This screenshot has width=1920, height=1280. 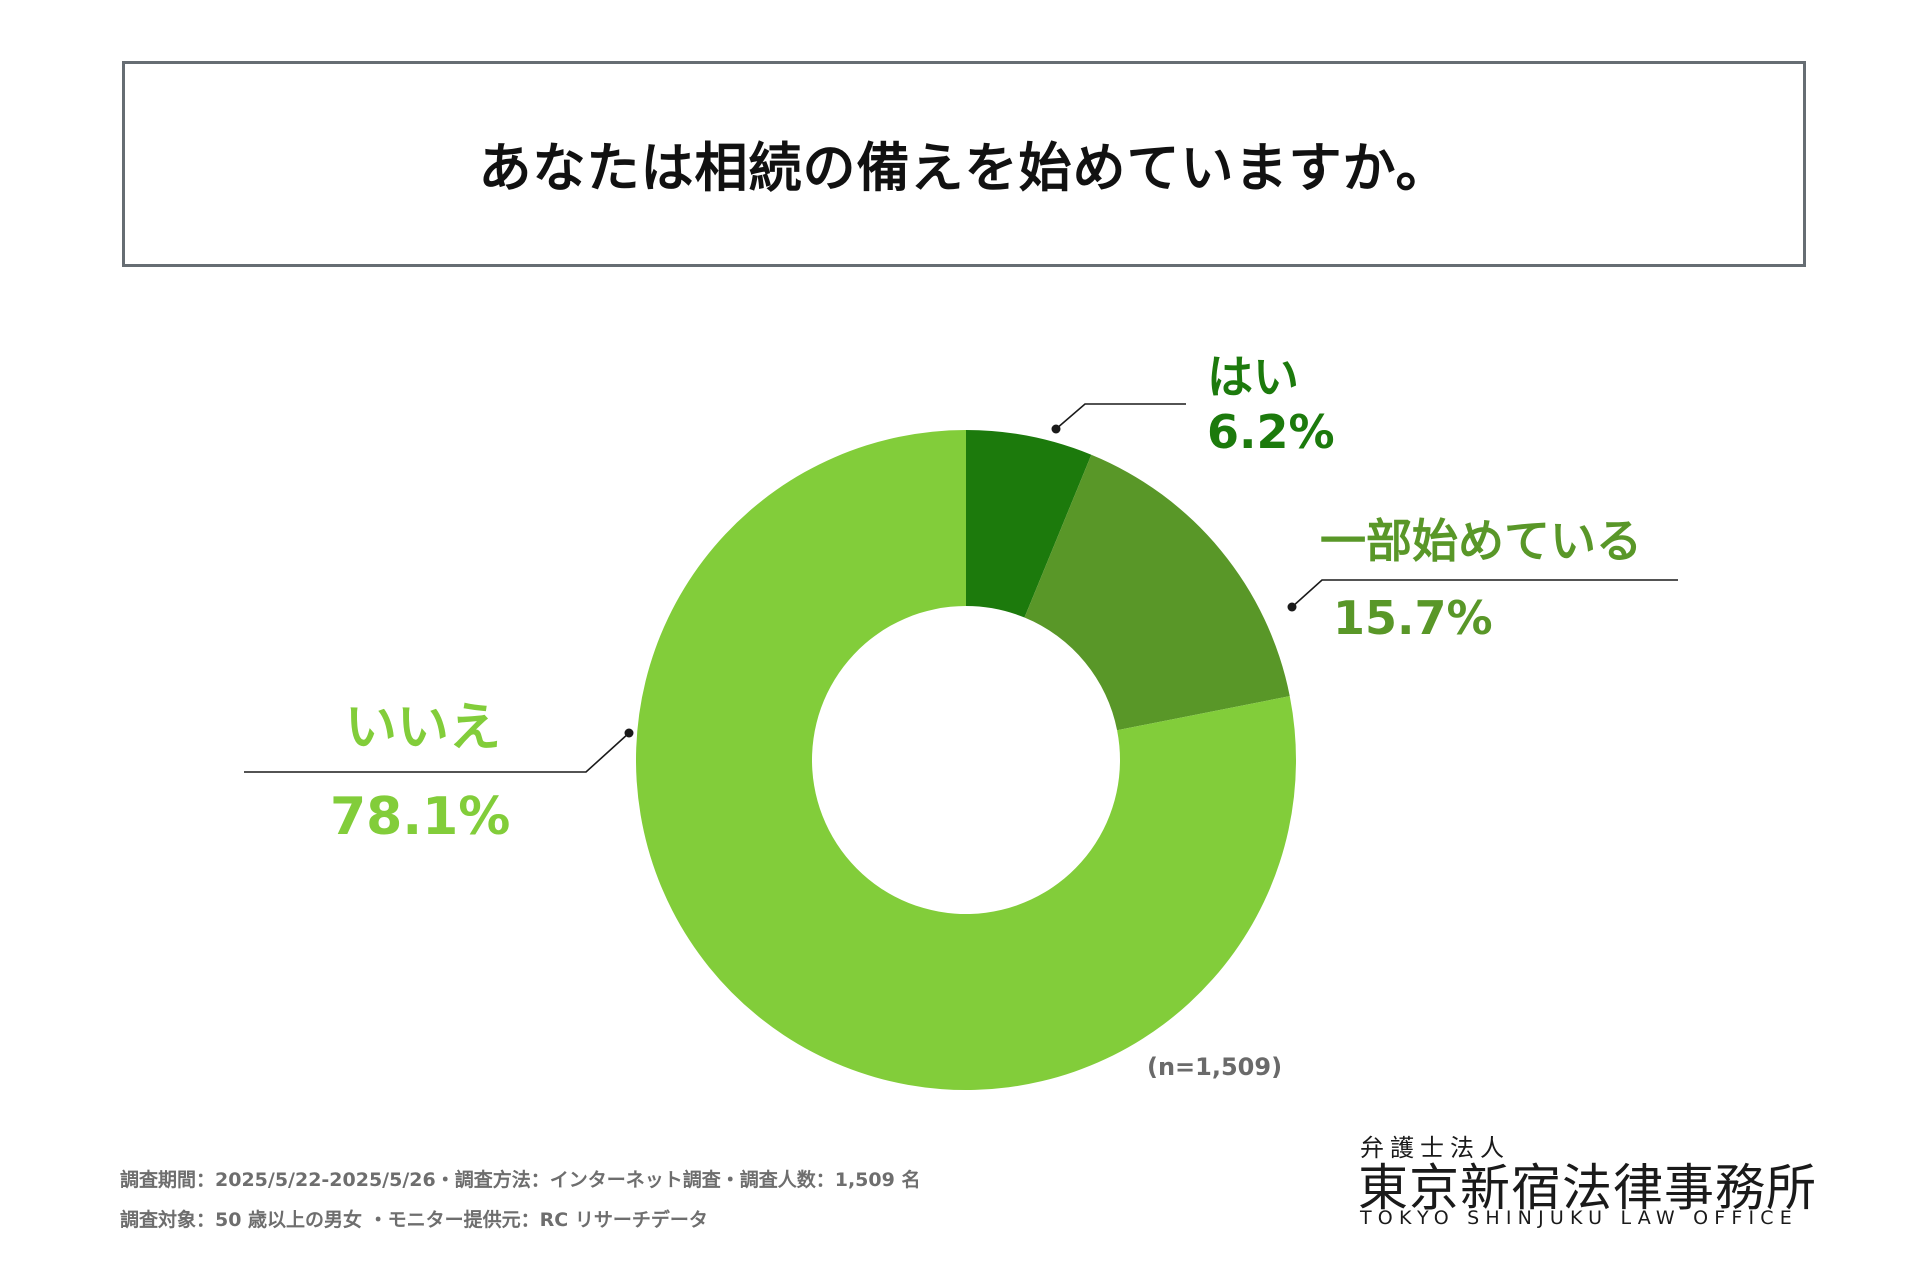 I want to click on label-yes: はい, so click(x=1253, y=377).